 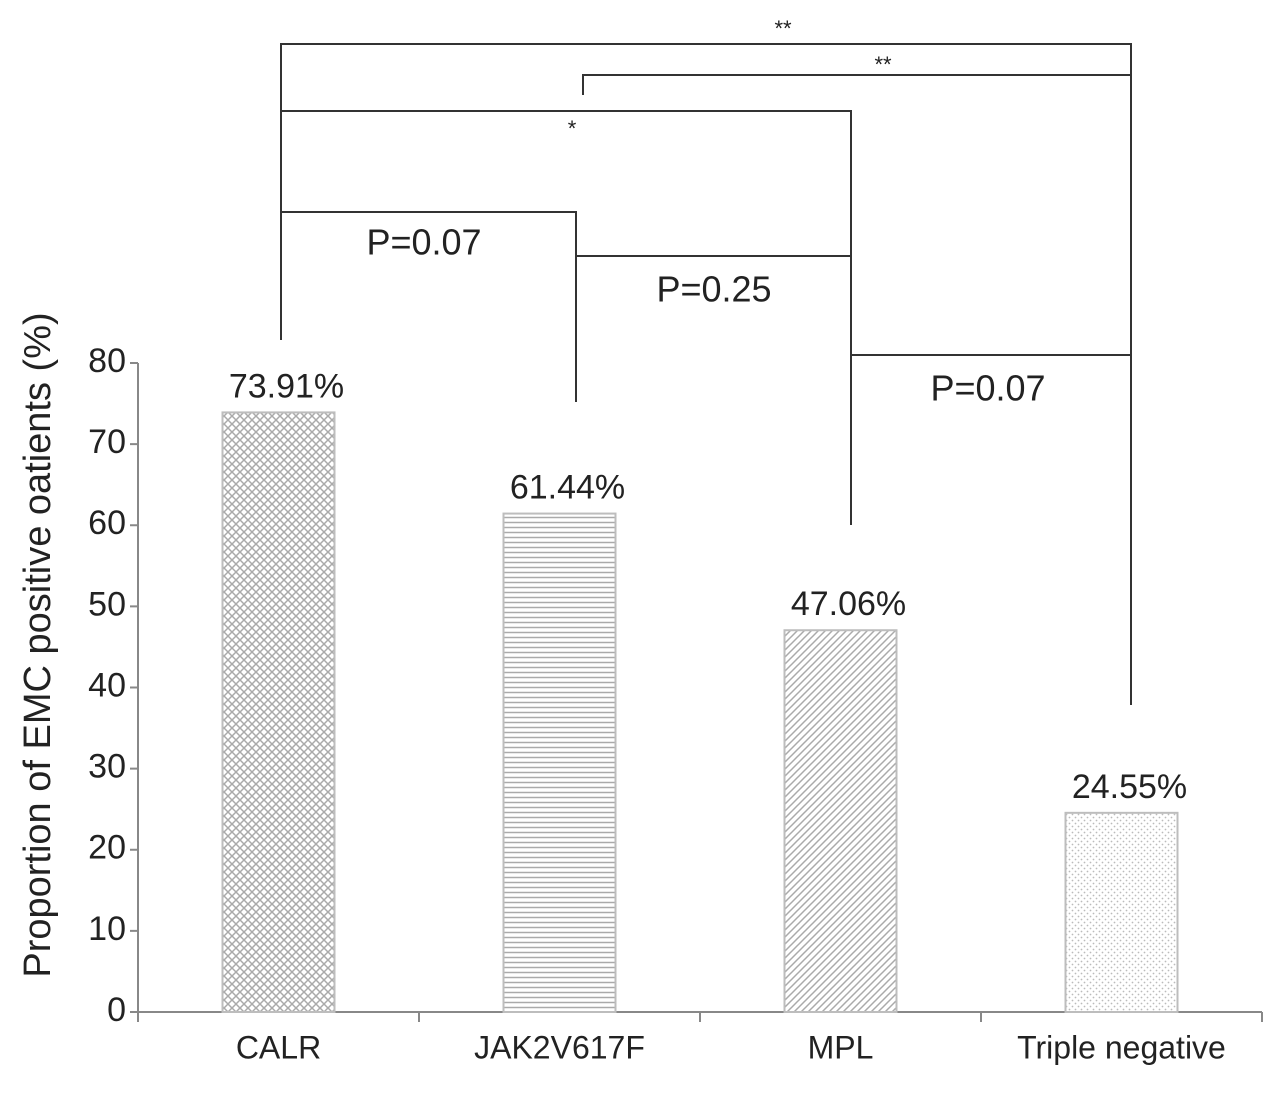 What do you see at coordinates (1121, 1047) in the screenshot?
I see `x-tick-label: Triple negative` at bounding box center [1121, 1047].